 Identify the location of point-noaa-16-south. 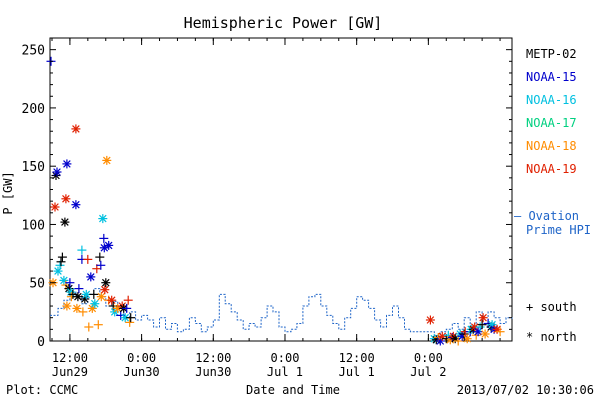
(82, 250).